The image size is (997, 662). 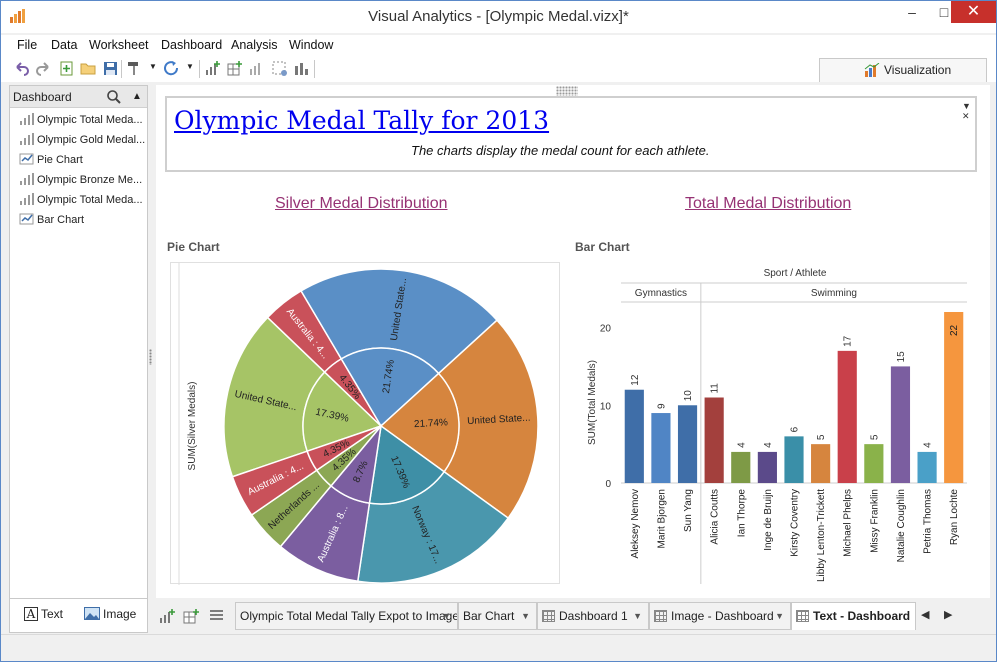 What do you see at coordinates (928, 521) in the screenshot?
I see `x-tick-label: Petria Thomas` at bounding box center [928, 521].